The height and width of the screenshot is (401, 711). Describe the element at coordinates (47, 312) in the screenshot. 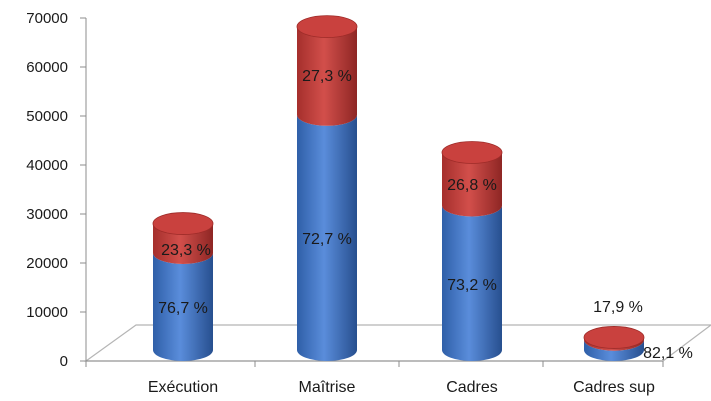

I see `y-tick-label: 10000` at that location.